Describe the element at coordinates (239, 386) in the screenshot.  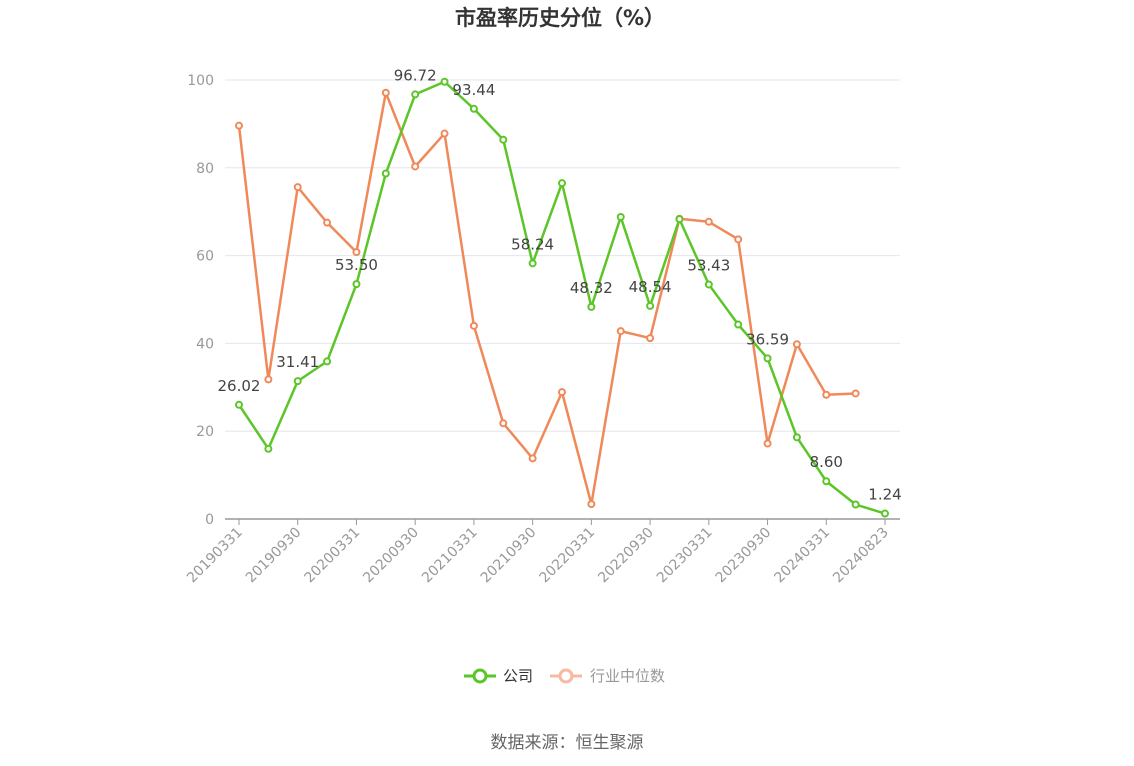
I see `data-label: 26.02` at that location.